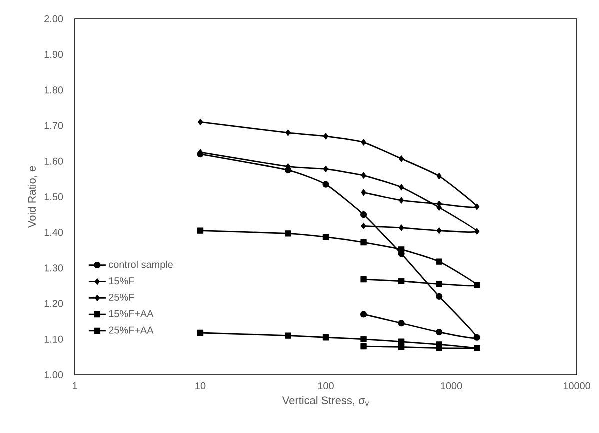 Image resolution: width=599 pixels, height=433 pixels. Describe the element at coordinates (141, 265) in the screenshot. I see `legend-label: control sample` at that location.